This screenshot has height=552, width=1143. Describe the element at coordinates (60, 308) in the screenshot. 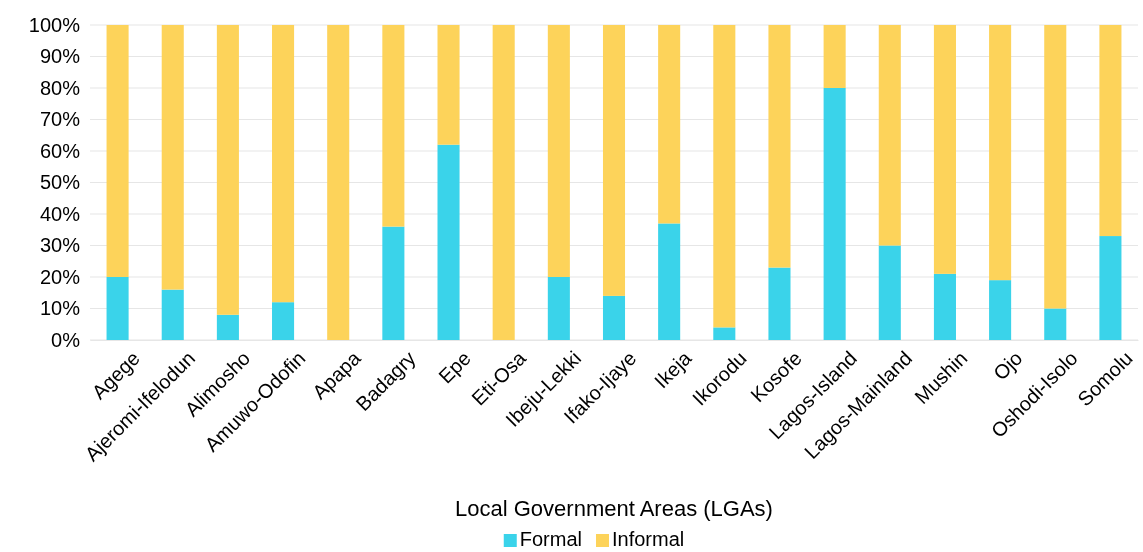

I see `y-tick-label: 10%` at that location.